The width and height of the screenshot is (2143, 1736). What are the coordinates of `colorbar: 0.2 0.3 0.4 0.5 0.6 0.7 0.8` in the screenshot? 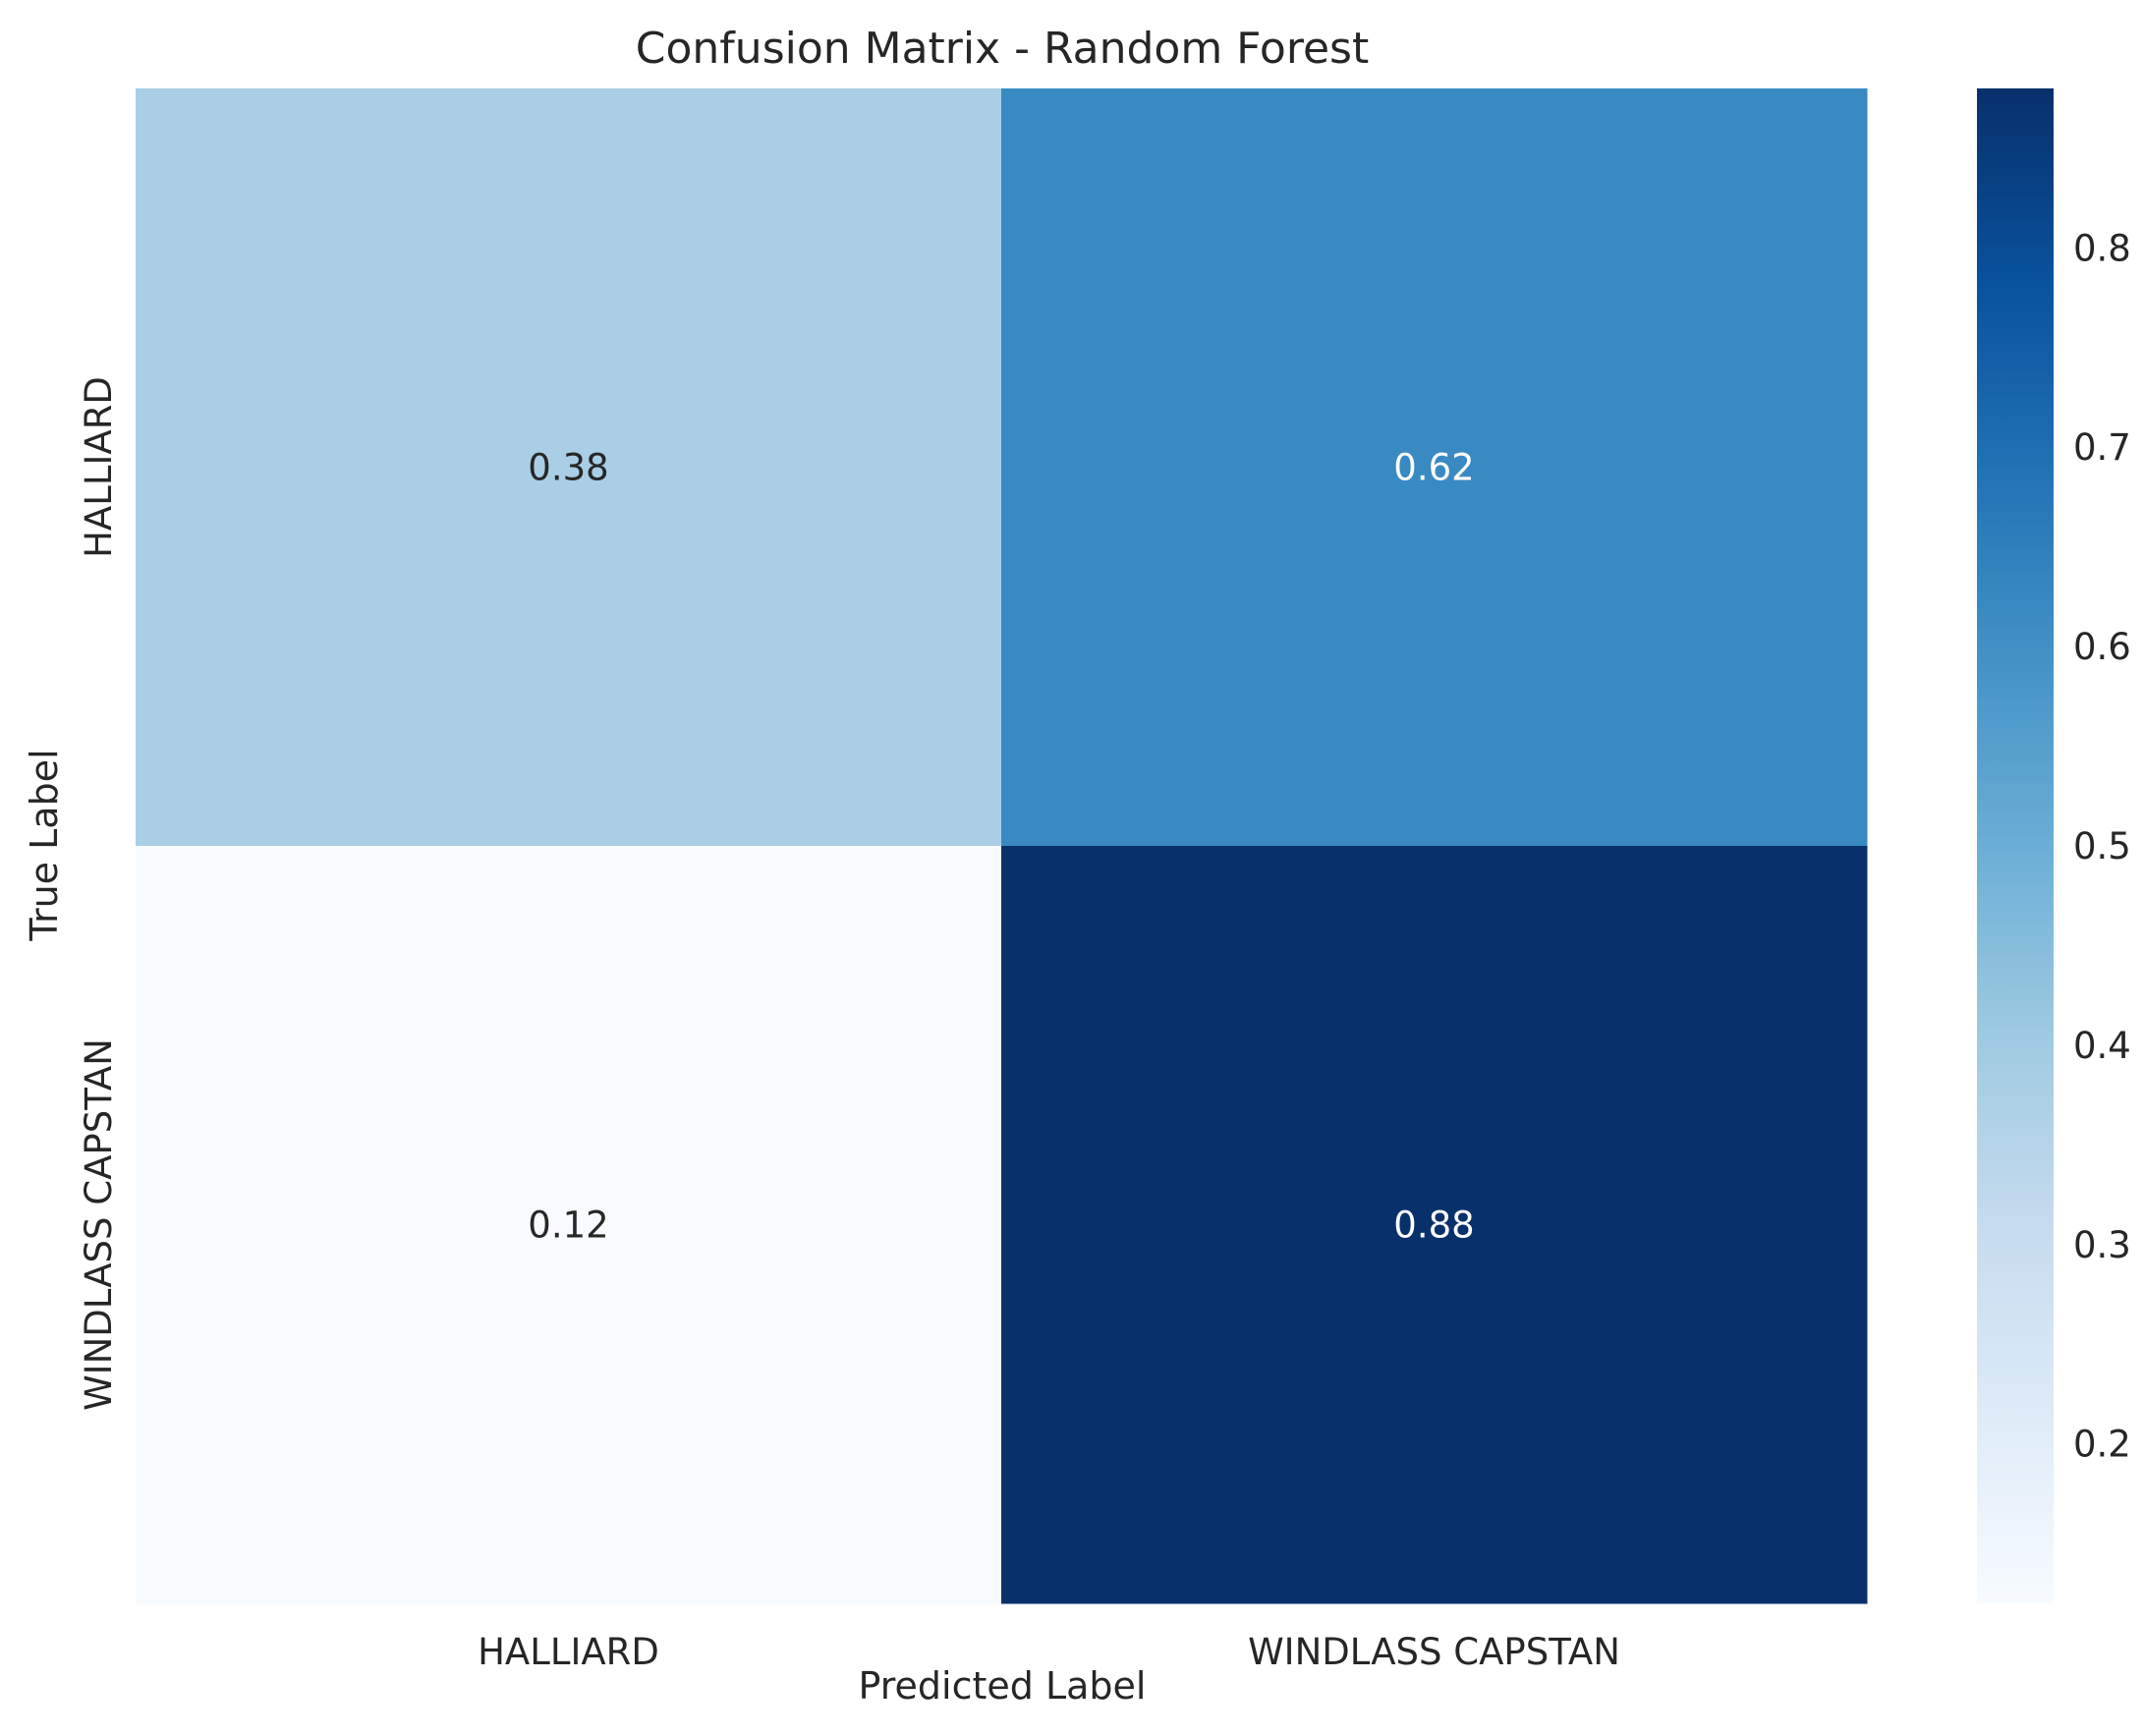 It's located at (2054, 845).